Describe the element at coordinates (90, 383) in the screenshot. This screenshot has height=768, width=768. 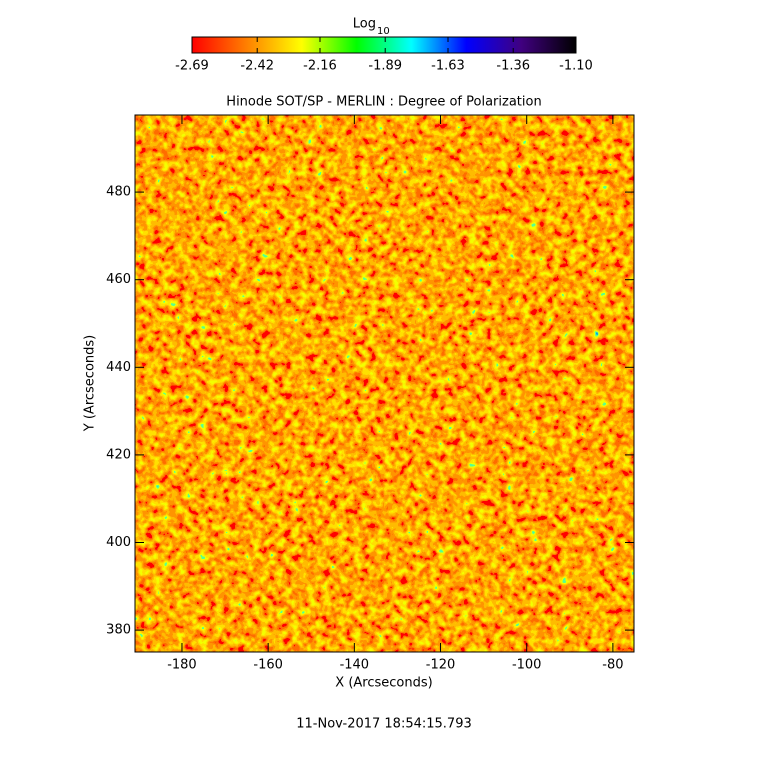
I see `y-axis-label: Y (Arcseconds)` at that location.